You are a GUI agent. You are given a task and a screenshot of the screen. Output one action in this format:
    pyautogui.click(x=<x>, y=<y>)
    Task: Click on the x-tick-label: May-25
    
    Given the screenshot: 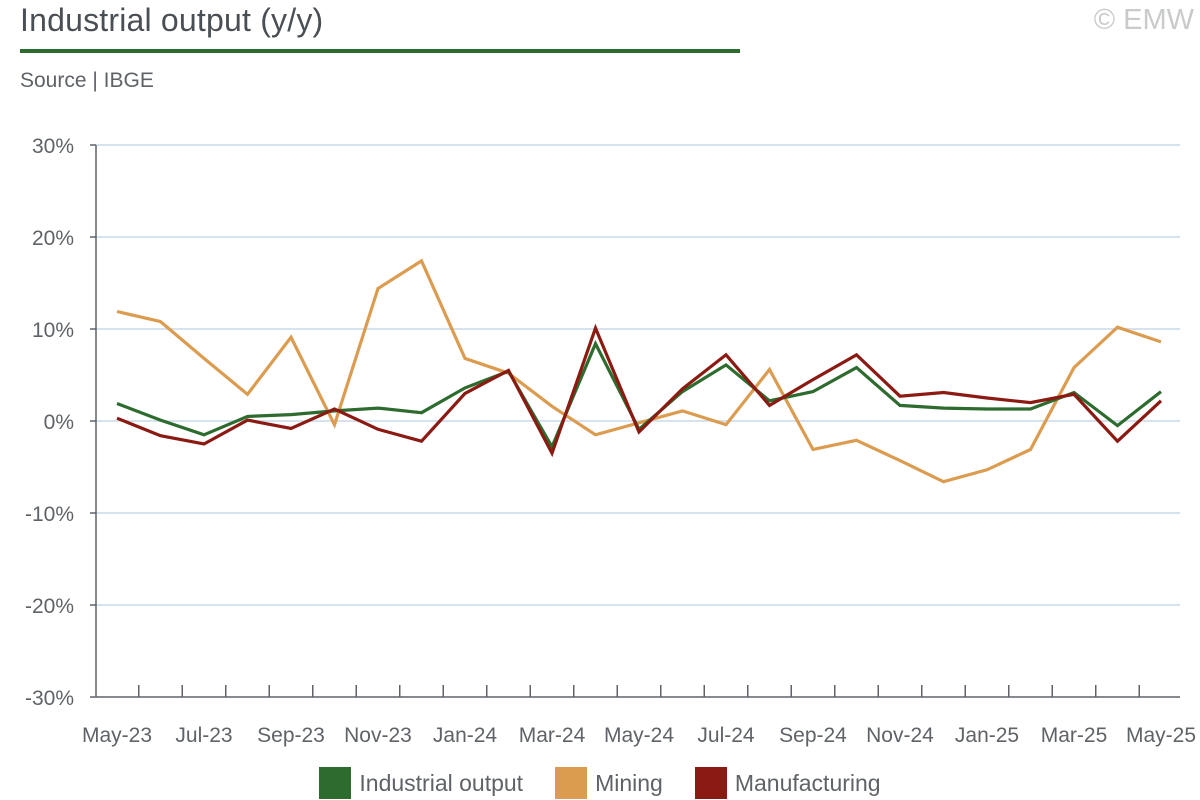 What is the action you would take?
    pyautogui.click(x=1161, y=735)
    